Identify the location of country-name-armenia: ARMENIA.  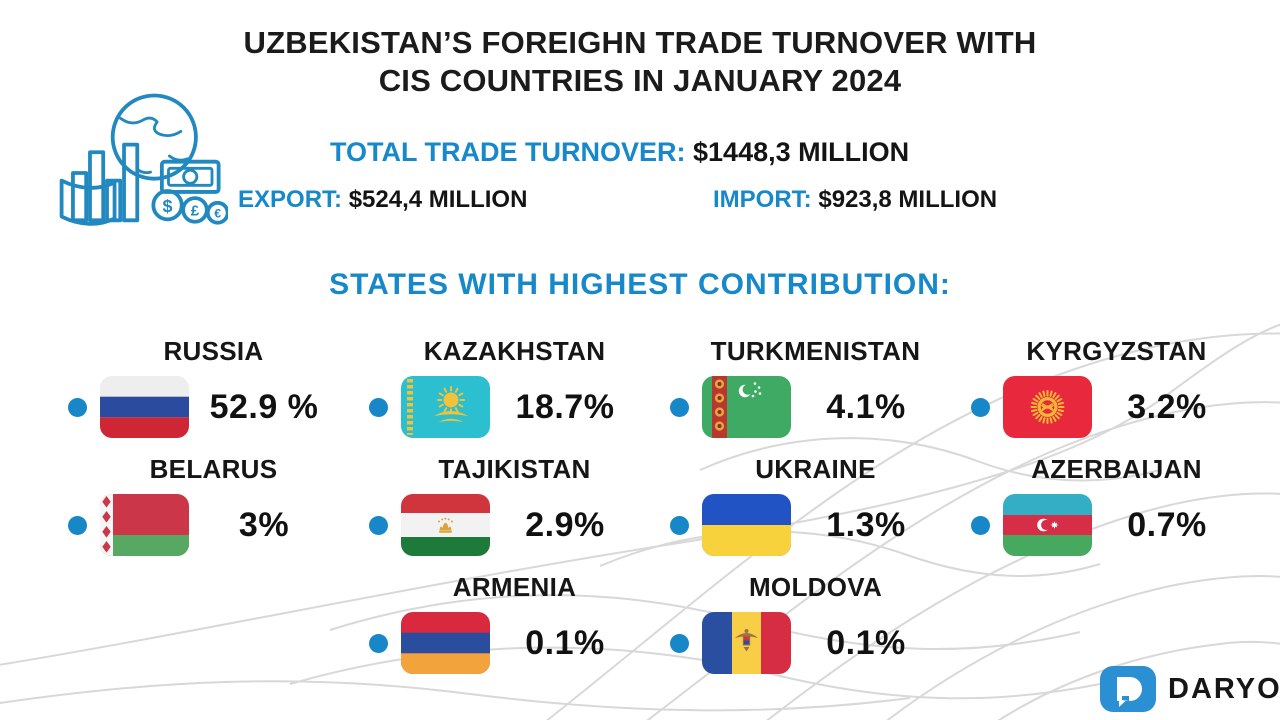
(514, 587).